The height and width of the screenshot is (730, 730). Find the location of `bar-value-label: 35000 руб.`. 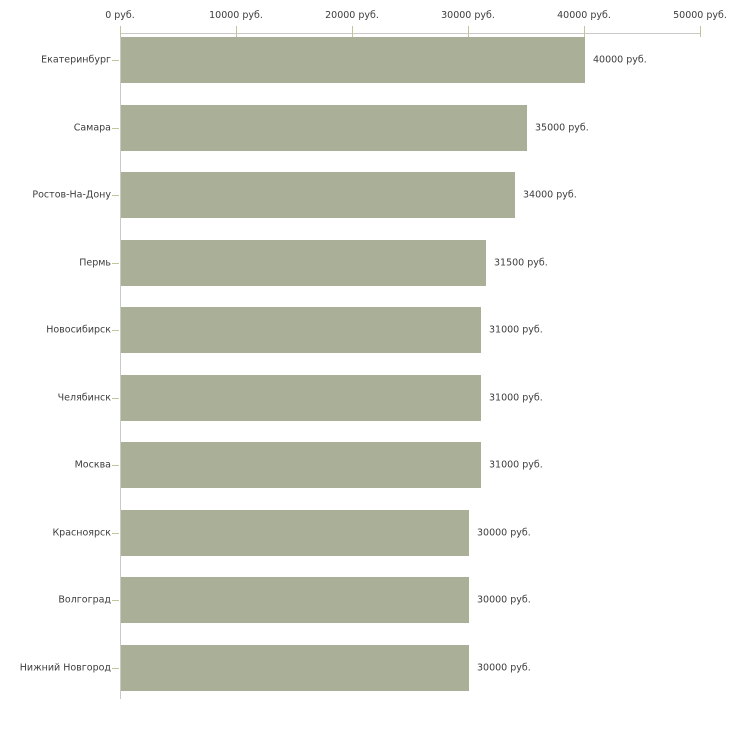

bar-value-label: 35000 руб. is located at coordinates (562, 128).